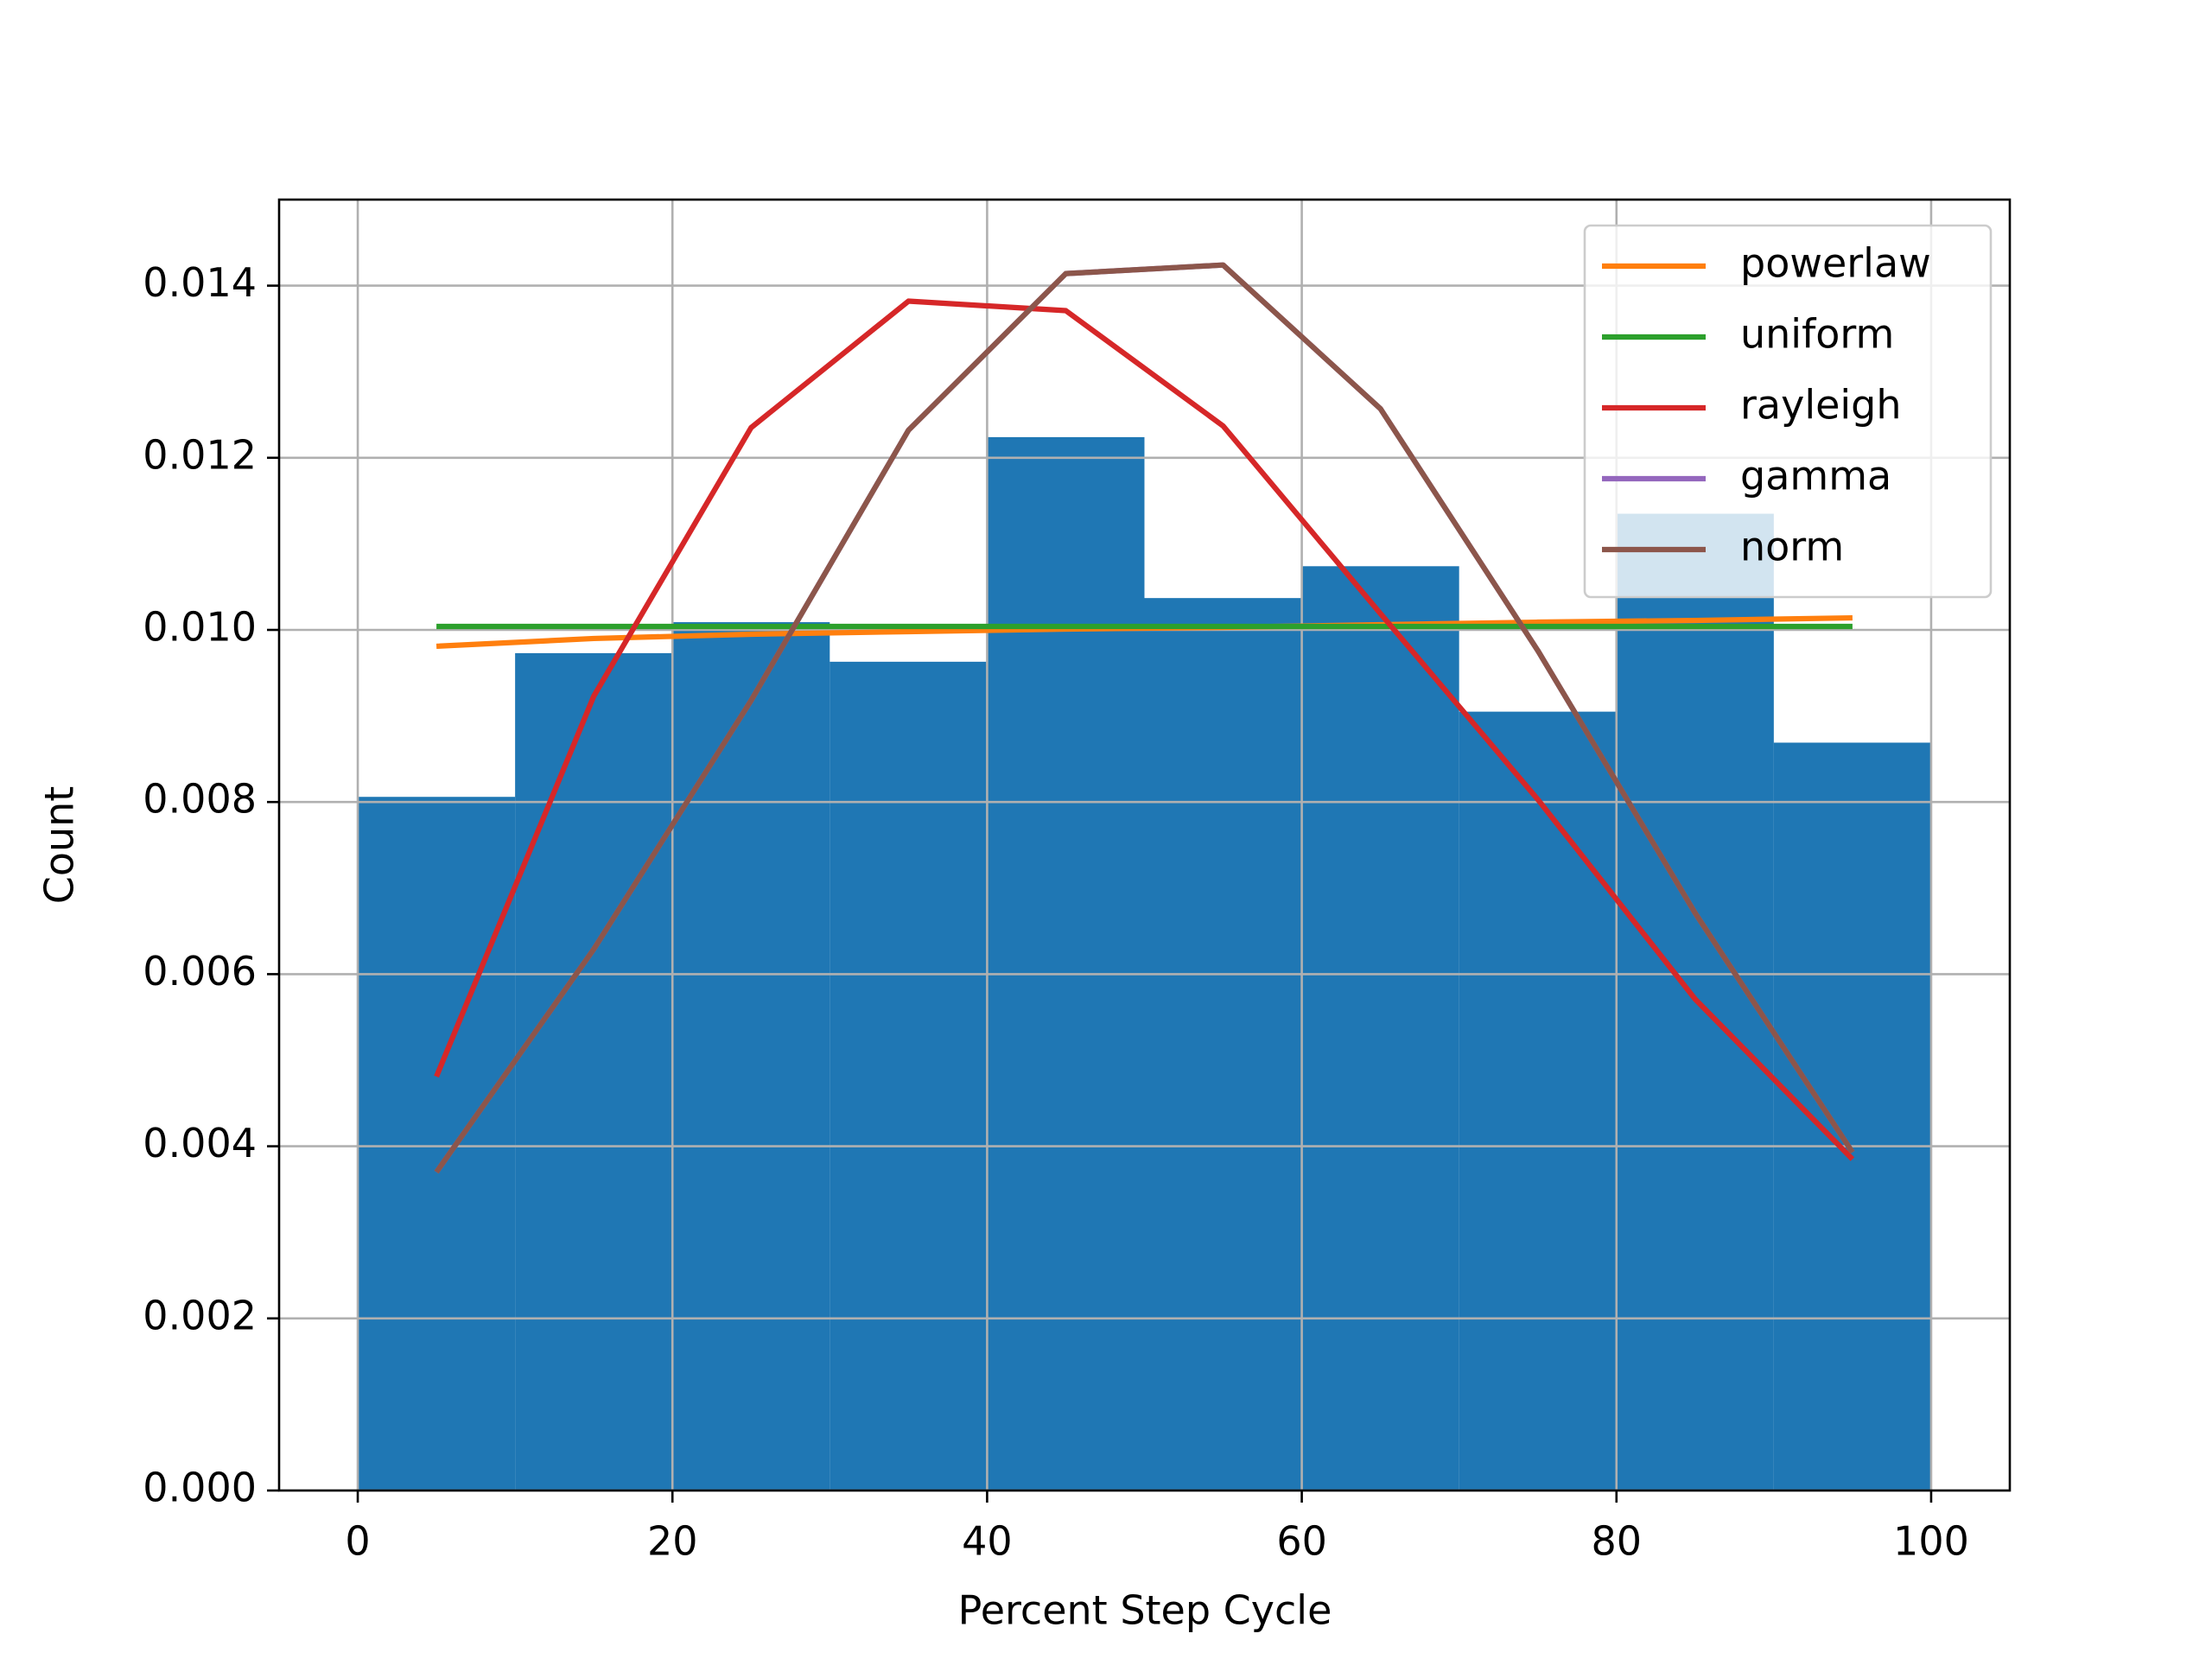 Image resolution: width=2212 pixels, height=1659 pixels. What do you see at coordinates (200, 454) in the screenshot?
I see `y-tick-label: 0.012` at bounding box center [200, 454].